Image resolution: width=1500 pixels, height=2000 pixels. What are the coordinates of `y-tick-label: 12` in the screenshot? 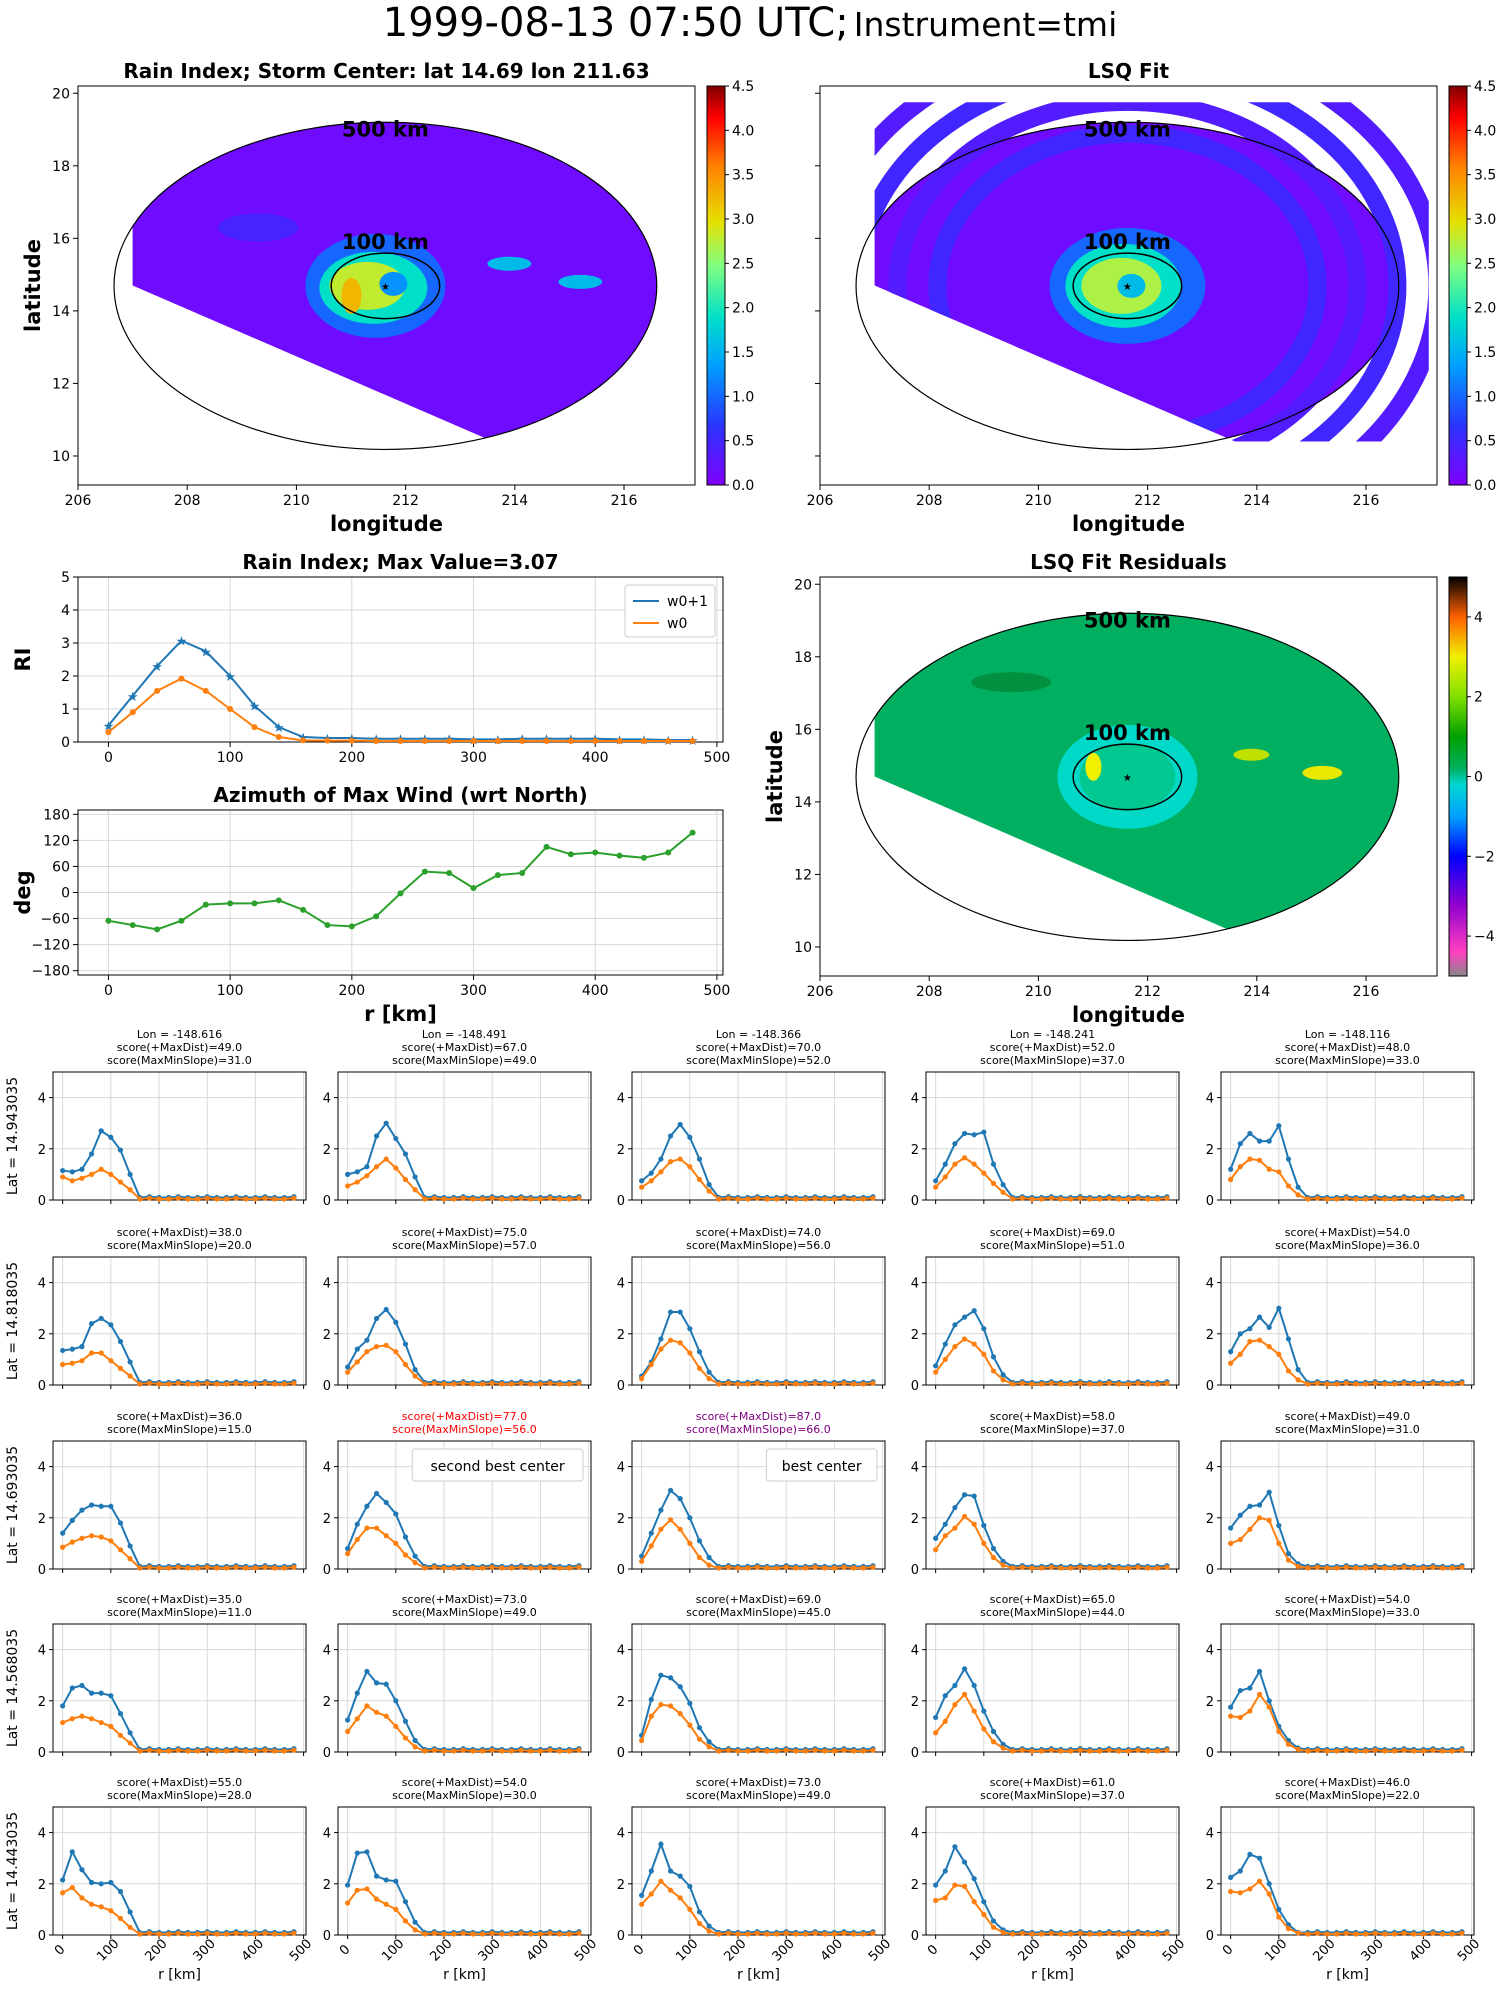 It's located at (803, 875).